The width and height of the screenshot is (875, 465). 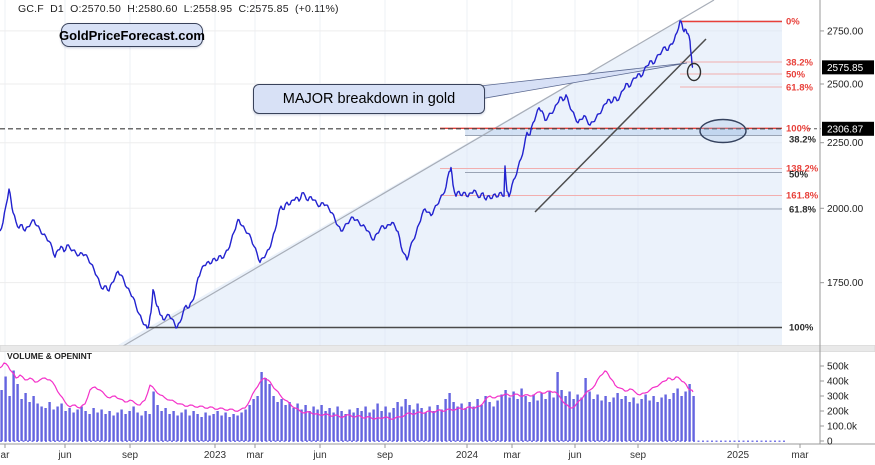 I want to click on breakdown-annotation-box: MAJOR breakdown in gold, so click(x=369, y=99).